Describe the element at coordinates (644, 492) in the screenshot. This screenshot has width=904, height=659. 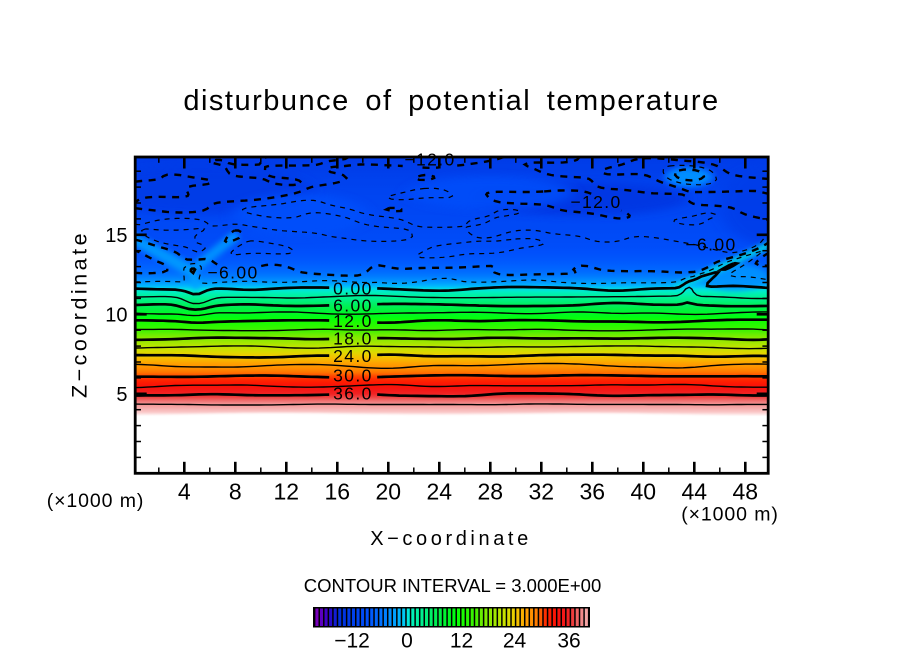
I see `svg-text: 40` at that location.